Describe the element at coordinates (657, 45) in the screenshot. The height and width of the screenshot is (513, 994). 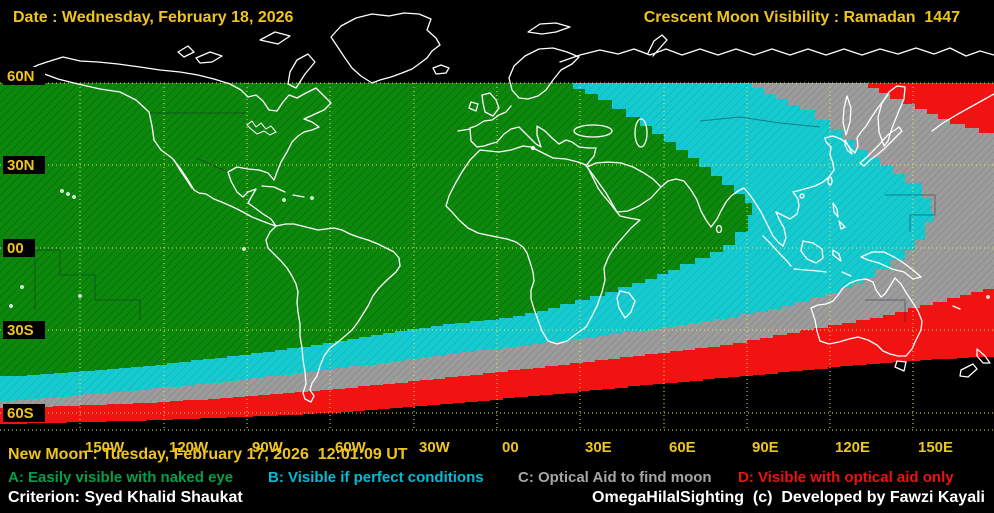
I see `novaya-zemlya-outline` at that location.